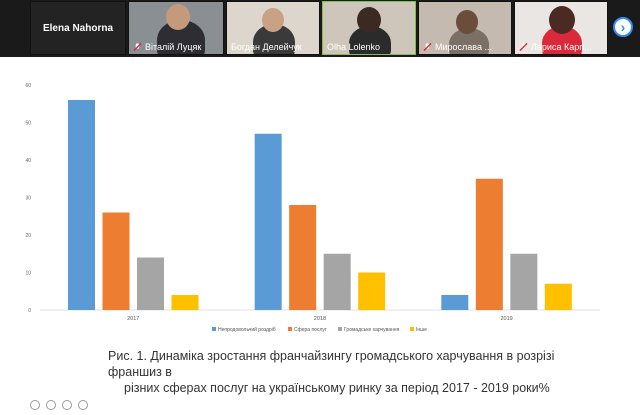  I want to click on y-tick-label: 60, so click(28, 86).